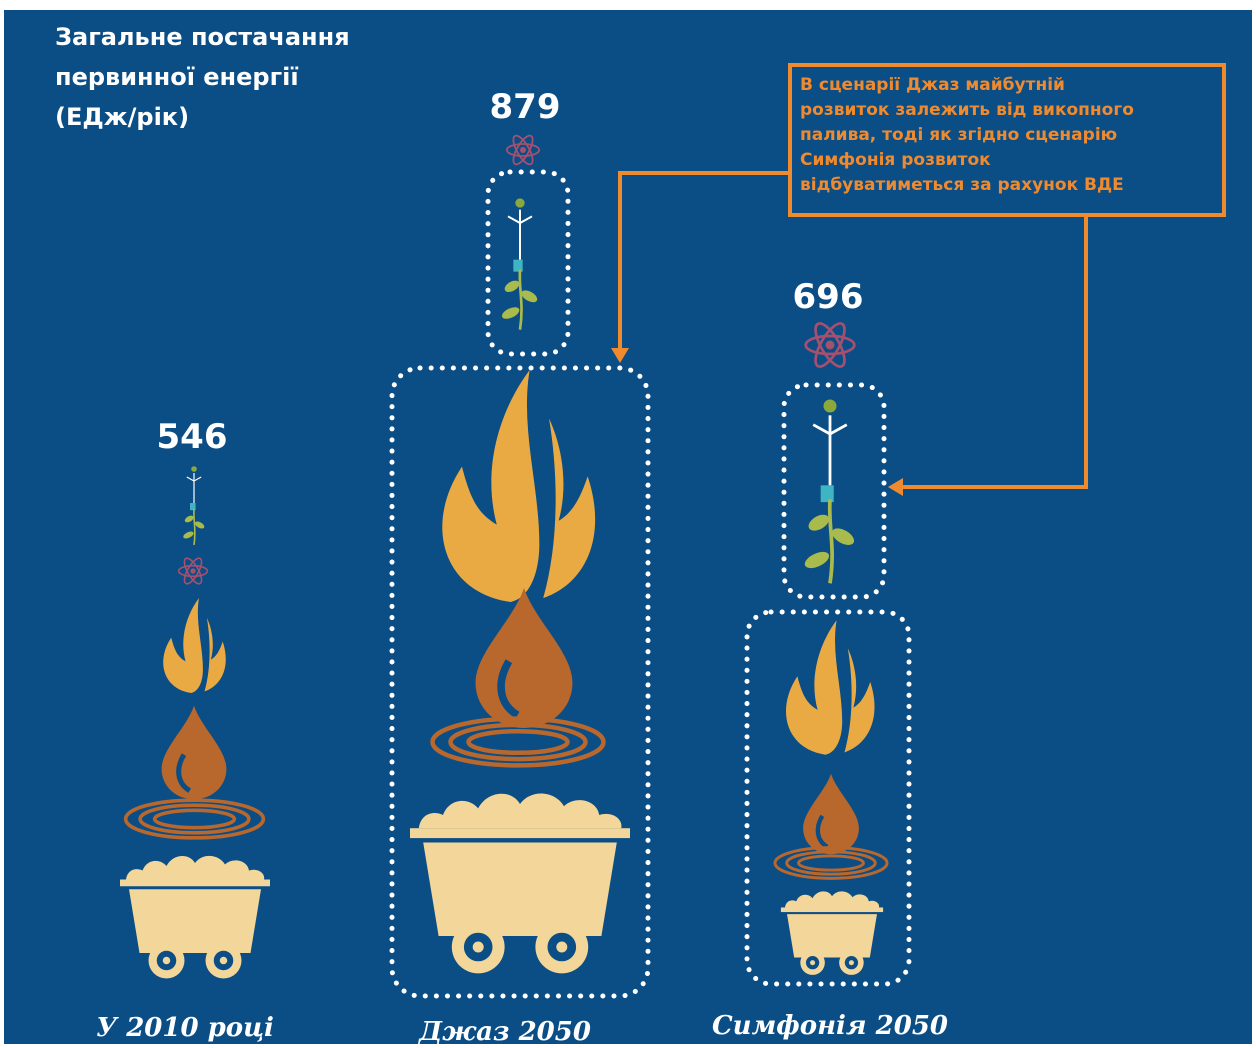  What do you see at coordinates (828, 297) in the screenshot?
I see `value: 696` at bounding box center [828, 297].